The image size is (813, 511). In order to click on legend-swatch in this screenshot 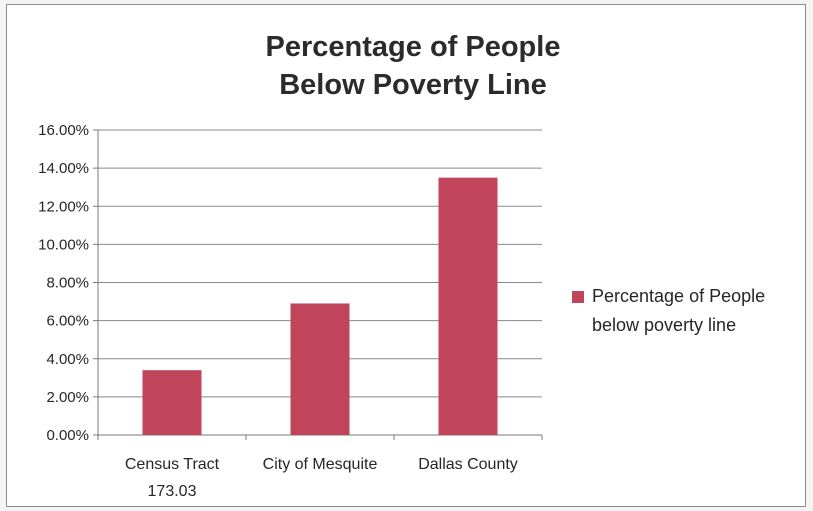, I will do `click(578, 297)`.